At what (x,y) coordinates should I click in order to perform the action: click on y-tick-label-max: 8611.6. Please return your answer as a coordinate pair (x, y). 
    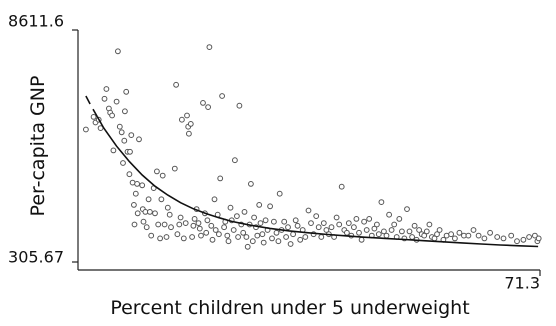
    Looking at the image, I should click on (36, 21).